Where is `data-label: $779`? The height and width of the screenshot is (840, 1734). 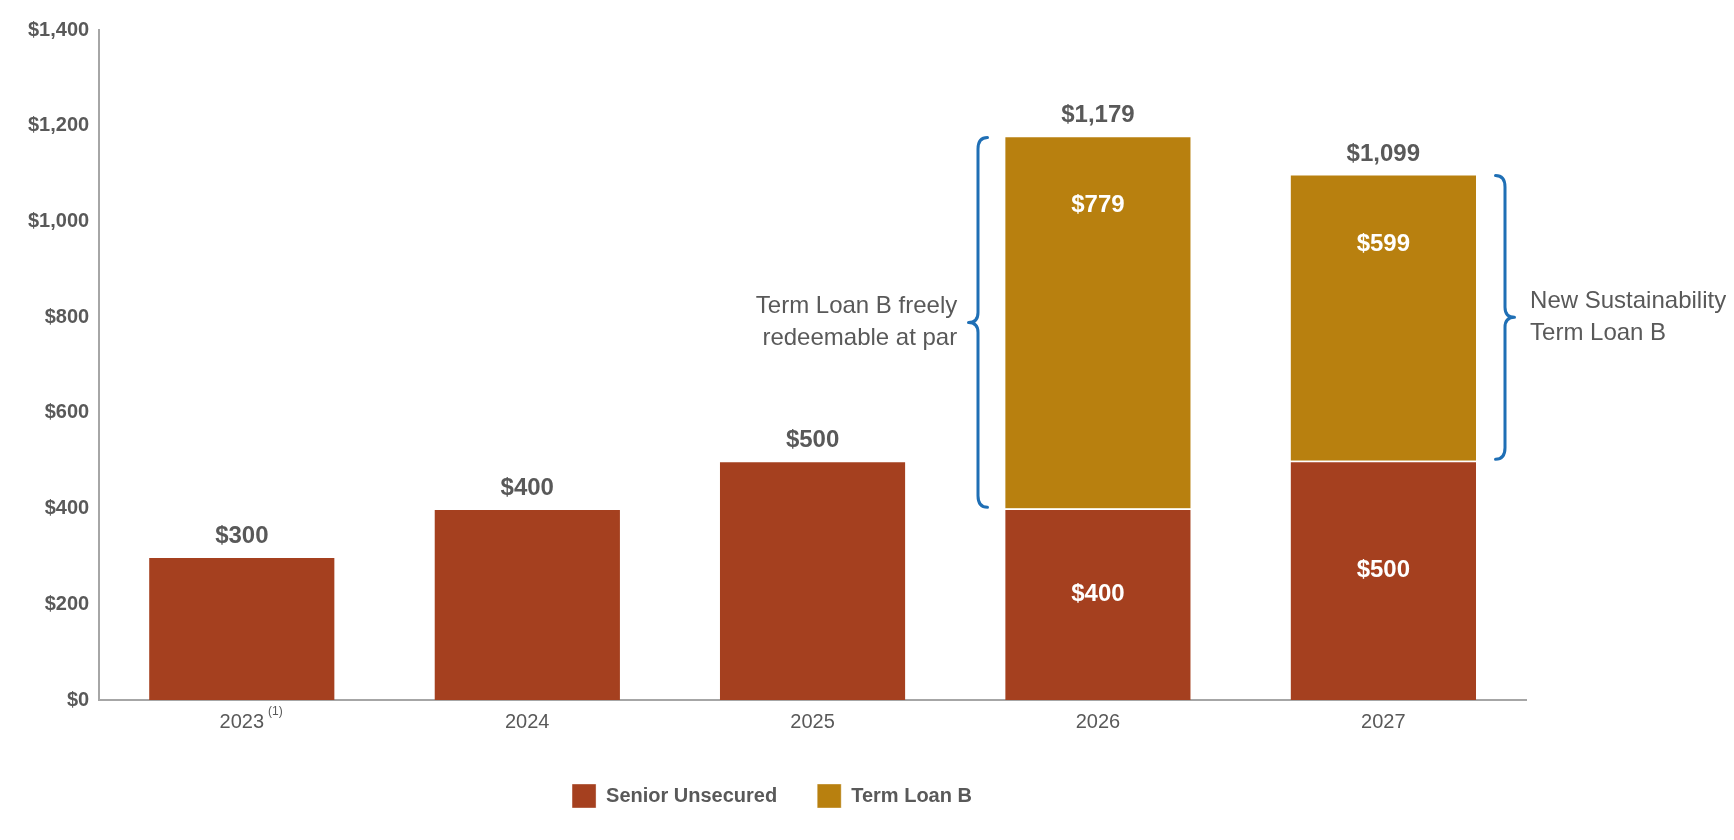
data-label: $779 is located at coordinates (1098, 204).